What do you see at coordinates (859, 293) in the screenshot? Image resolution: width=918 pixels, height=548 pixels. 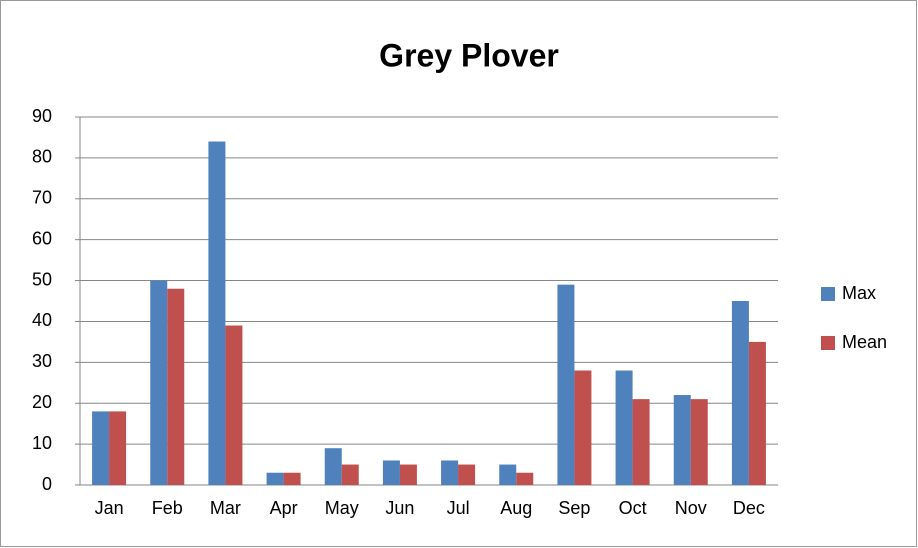 I see `legend-label: Max` at bounding box center [859, 293].